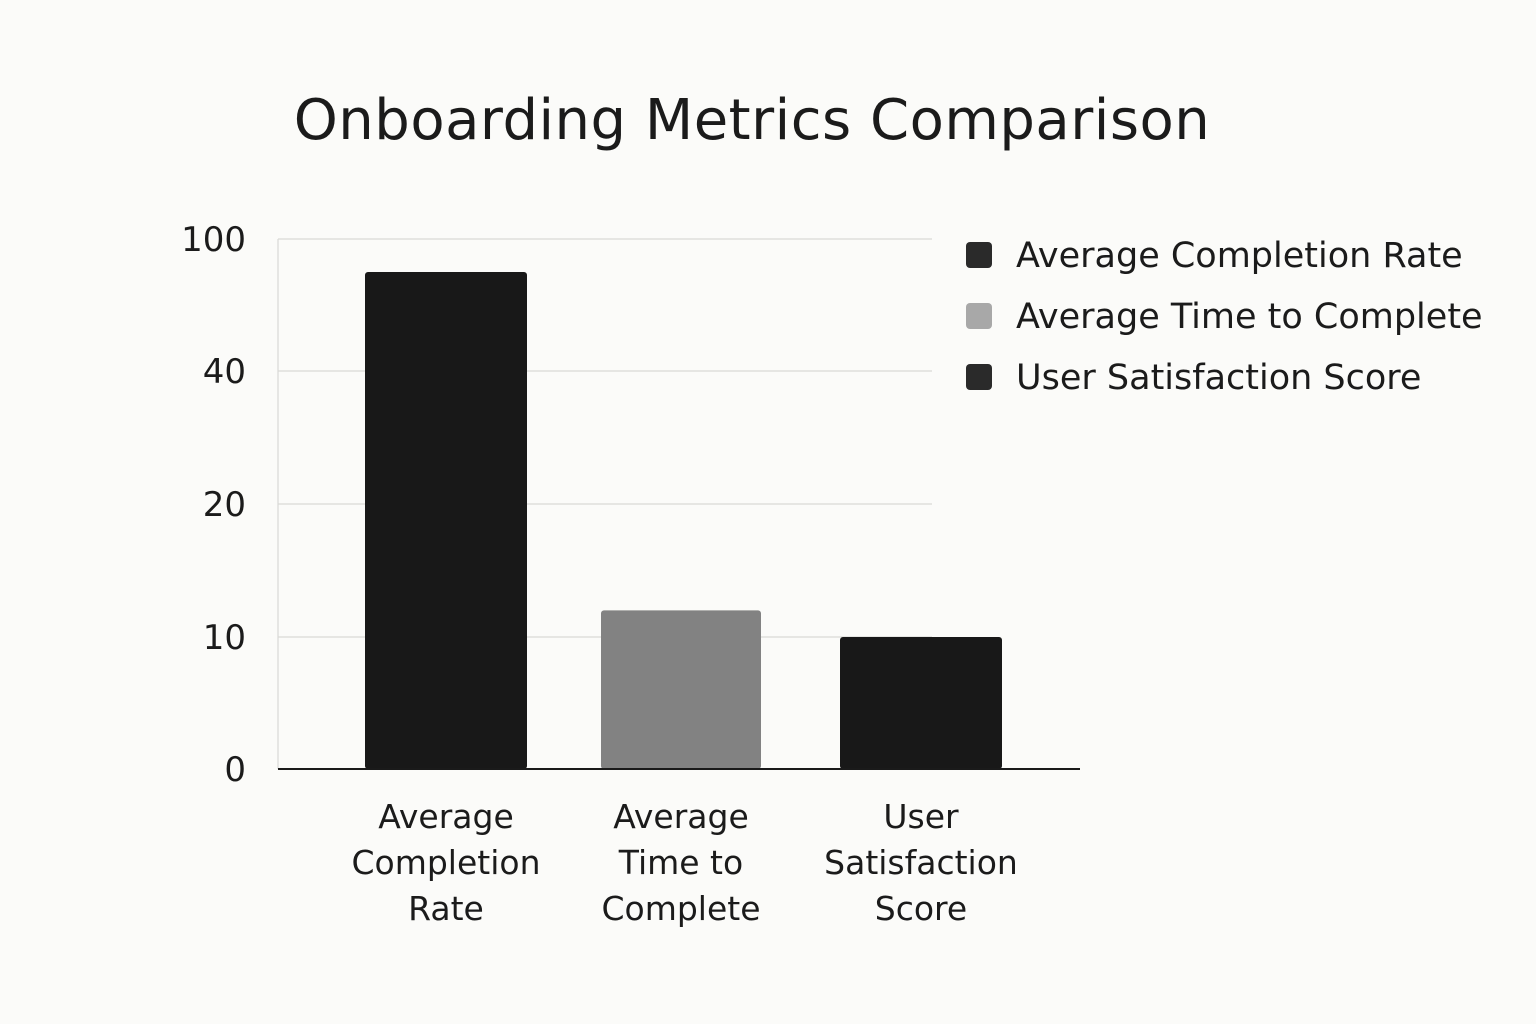  What do you see at coordinates (680, 862) in the screenshot?
I see `x-category-label: Time to` at bounding box center [680, 862].